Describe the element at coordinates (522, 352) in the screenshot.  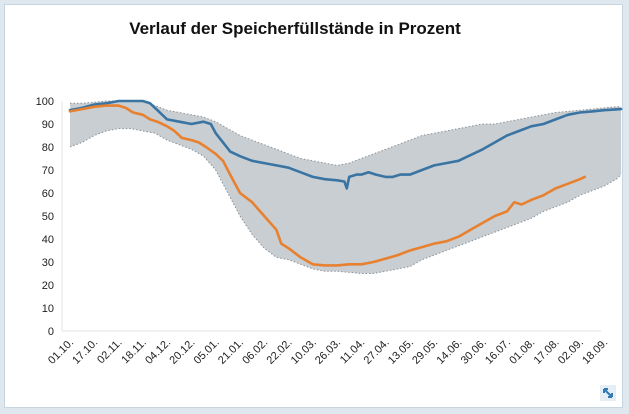
I see `x-tick-label: 01.08.` at that location.